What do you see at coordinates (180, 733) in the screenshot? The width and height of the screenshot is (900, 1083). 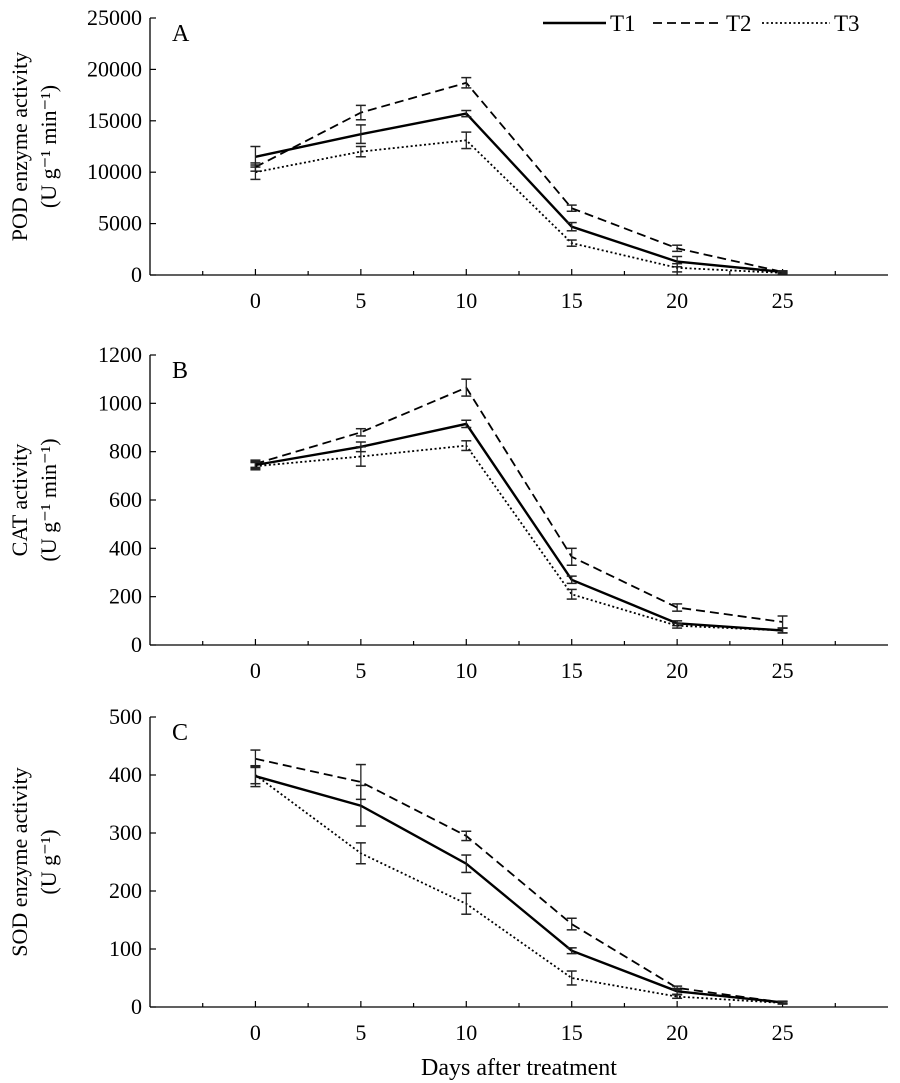 I see `panel-label: C` at bounding box center [180, 733].